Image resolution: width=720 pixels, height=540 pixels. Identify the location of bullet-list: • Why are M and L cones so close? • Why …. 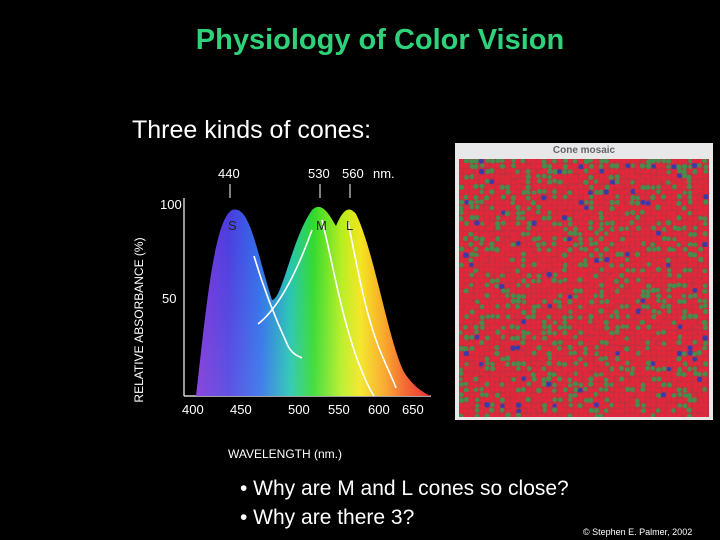
(404, 503).